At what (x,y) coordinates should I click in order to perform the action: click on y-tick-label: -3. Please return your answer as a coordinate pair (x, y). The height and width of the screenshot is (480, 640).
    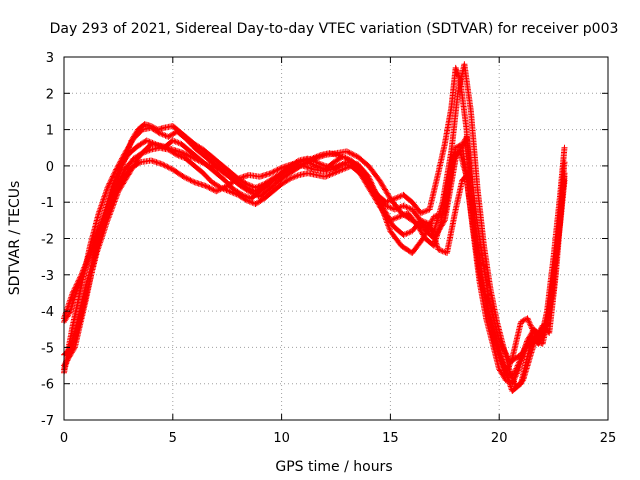
    Looking at the image, I should click on (47, 276).